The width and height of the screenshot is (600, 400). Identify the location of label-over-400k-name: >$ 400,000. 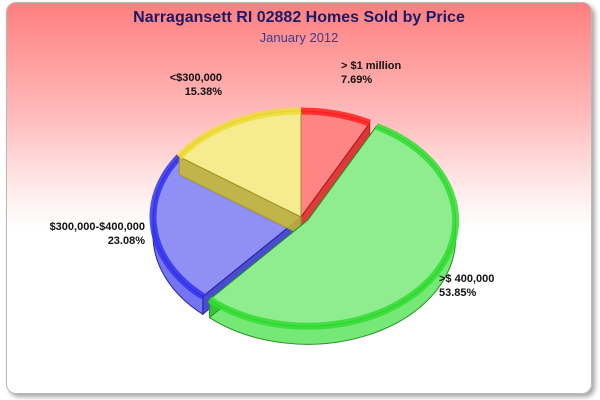
(467, 279).